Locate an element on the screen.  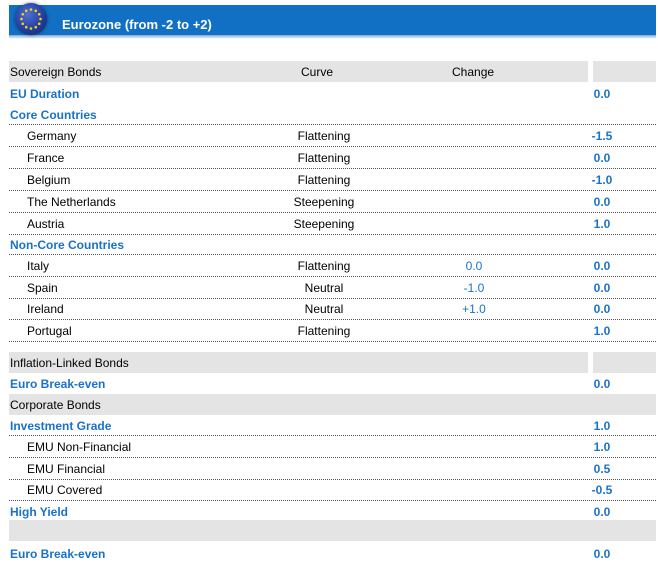
table-row: France Flattening 0.0 is located at coordinates (332, 158).